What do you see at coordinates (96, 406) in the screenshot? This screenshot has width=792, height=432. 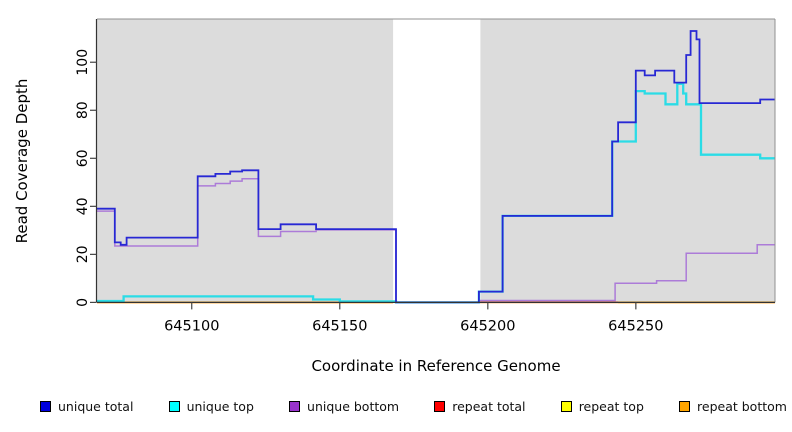 I see `legend-label: unique total` at bounding box center [96, 406].